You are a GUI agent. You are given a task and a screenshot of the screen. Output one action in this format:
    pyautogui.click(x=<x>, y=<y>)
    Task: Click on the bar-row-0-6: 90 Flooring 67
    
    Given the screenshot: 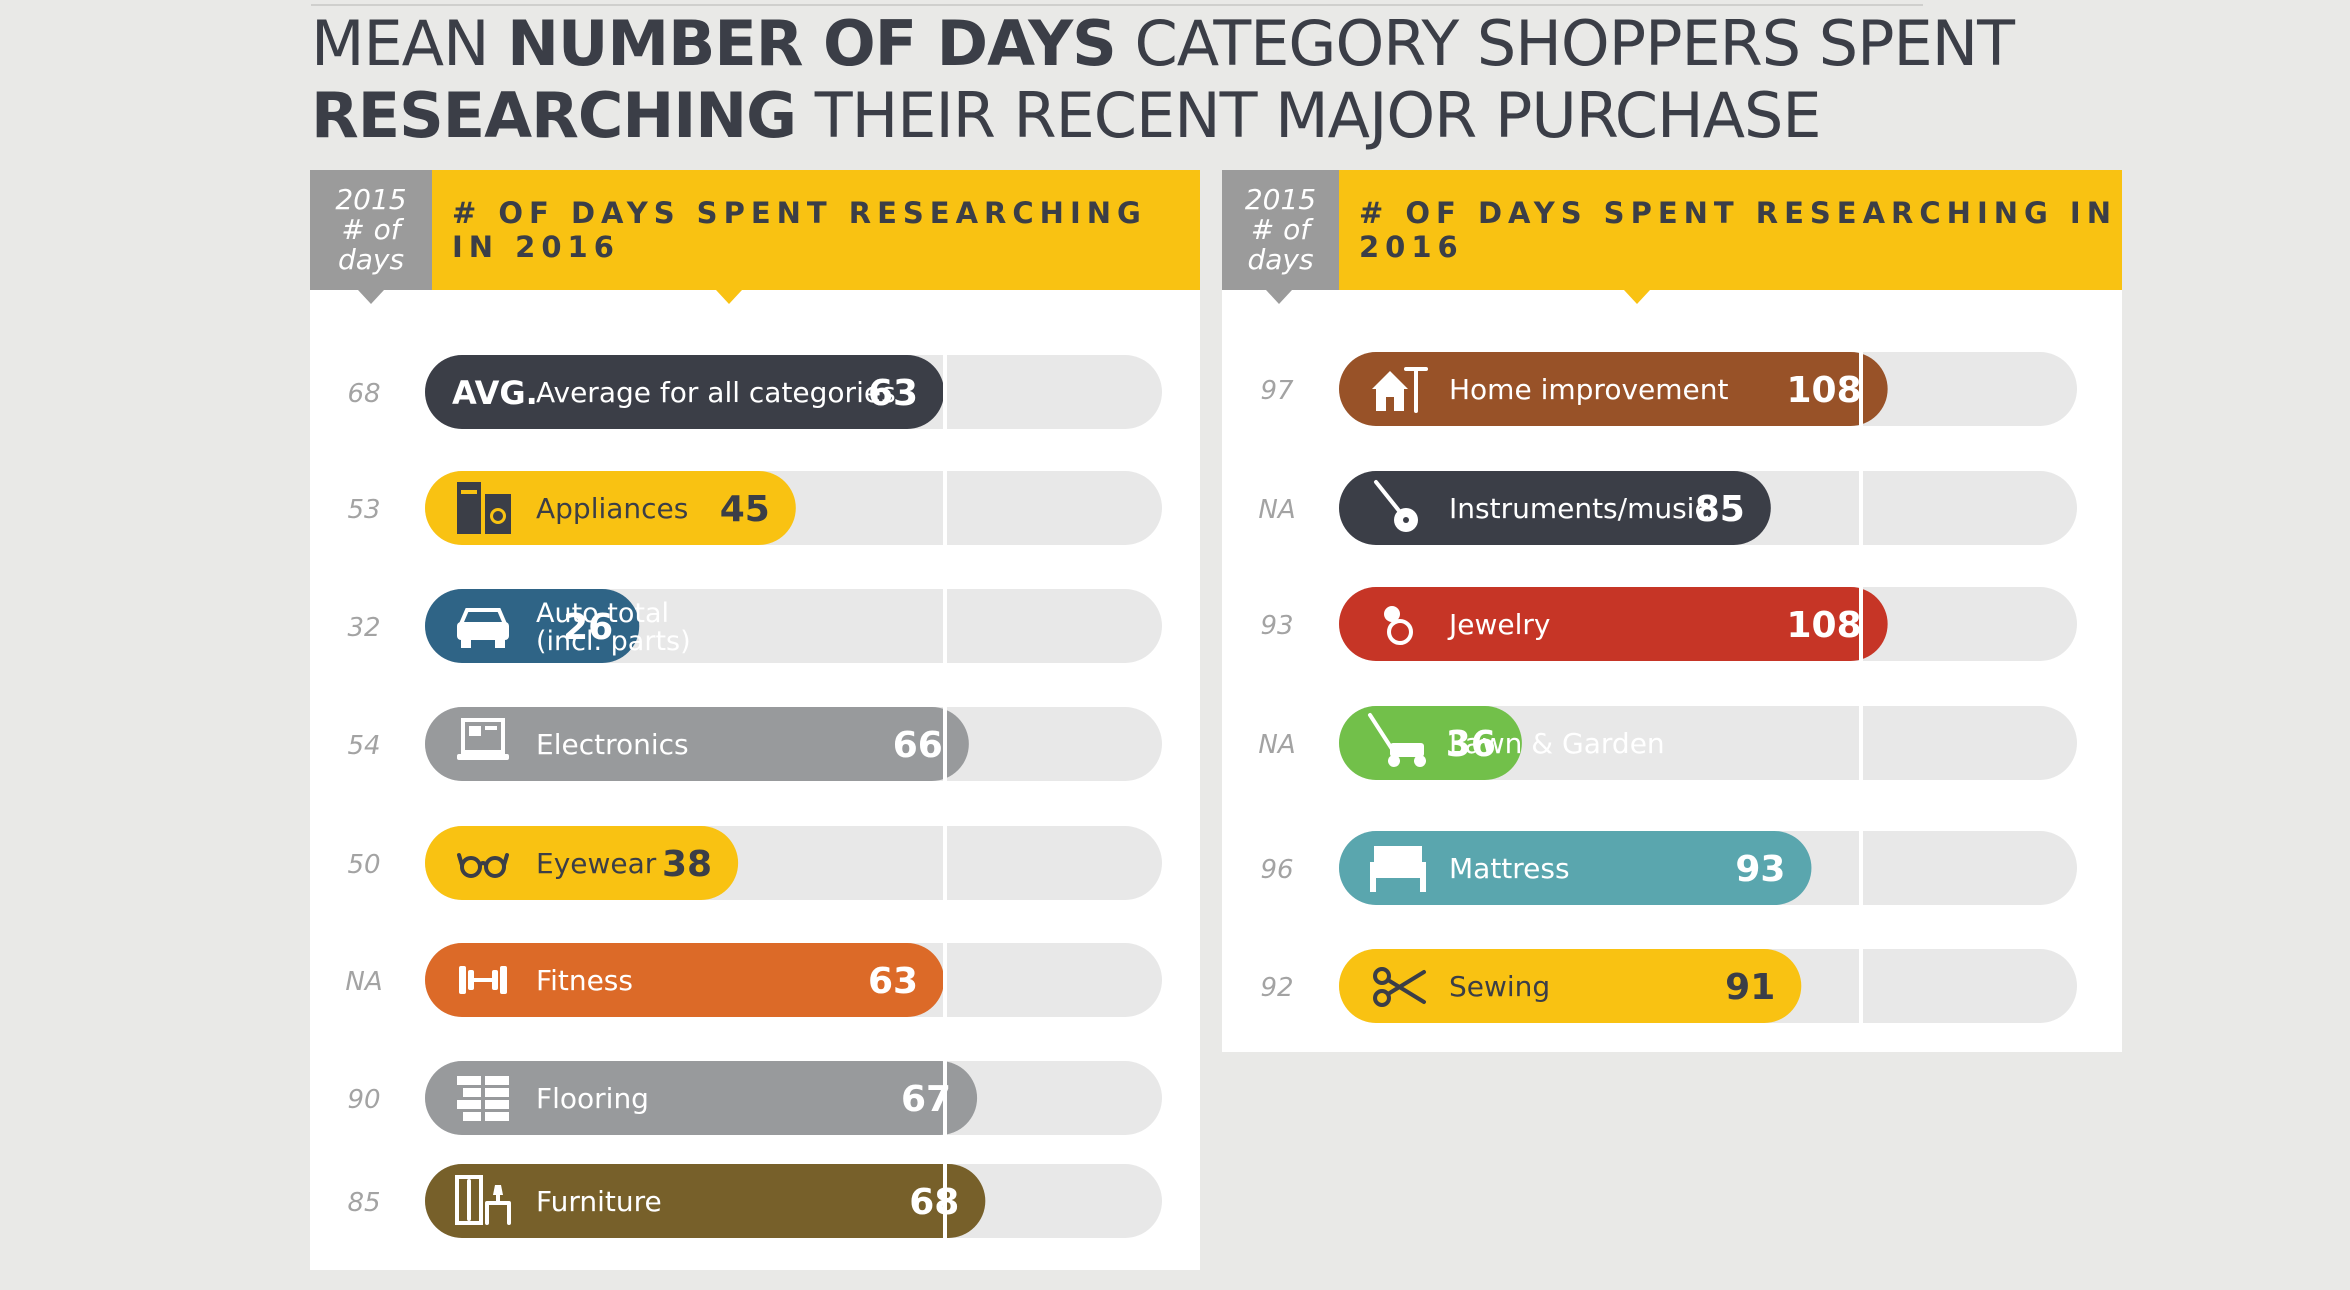 What is the action you would take?
    pyautogui.click(x=754, y=1098)
    